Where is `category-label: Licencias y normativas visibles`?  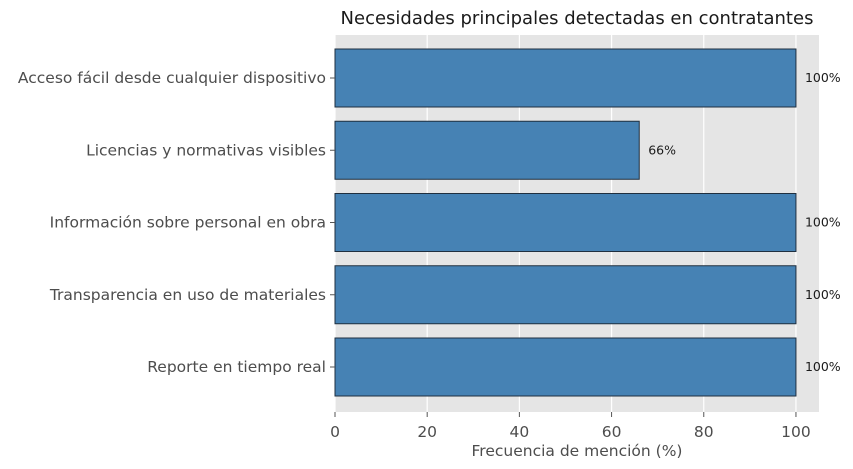 category-label: Licencias y normativas visibles is located at coordinates (206, 150).